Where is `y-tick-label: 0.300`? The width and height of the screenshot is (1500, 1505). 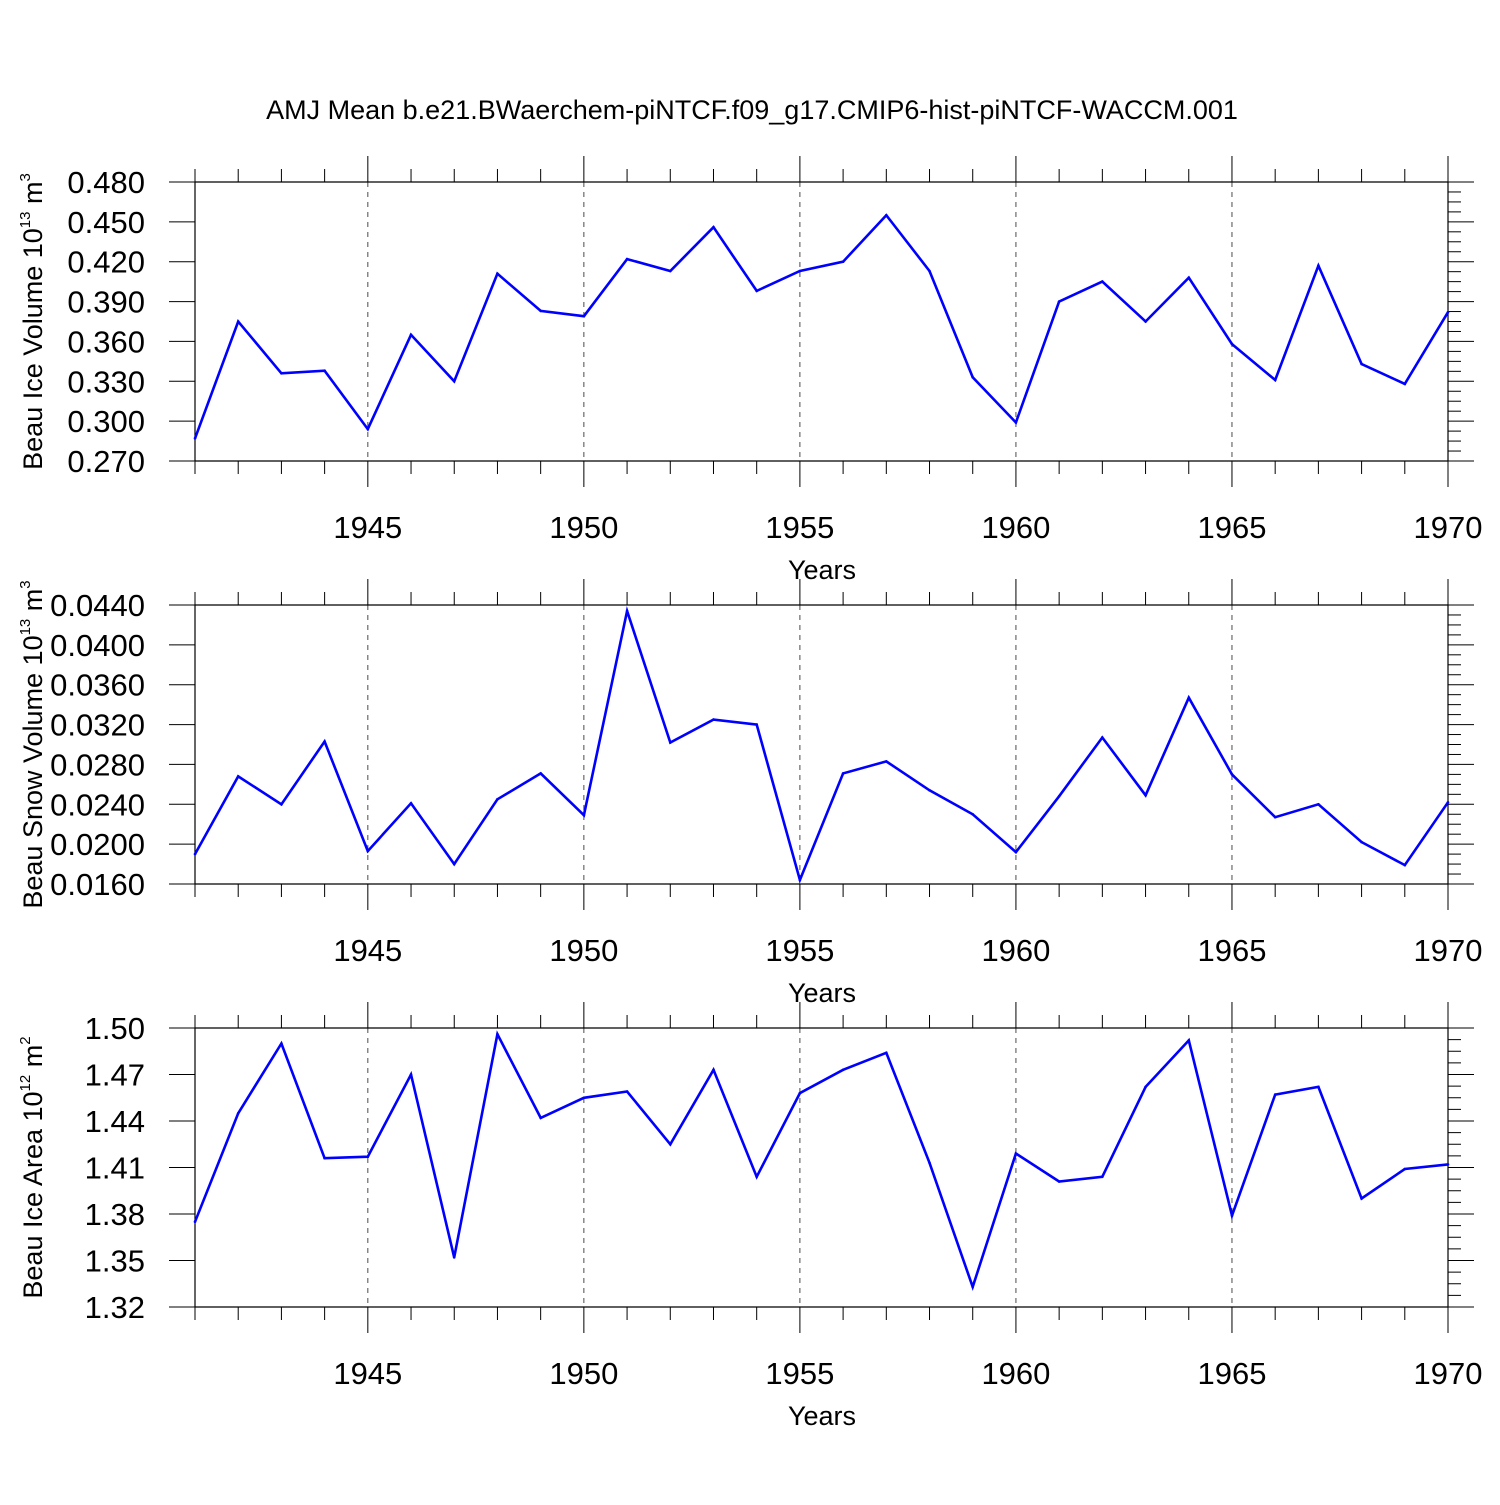
y-tick-label: 0.300 is located at coordinates (106, 421).